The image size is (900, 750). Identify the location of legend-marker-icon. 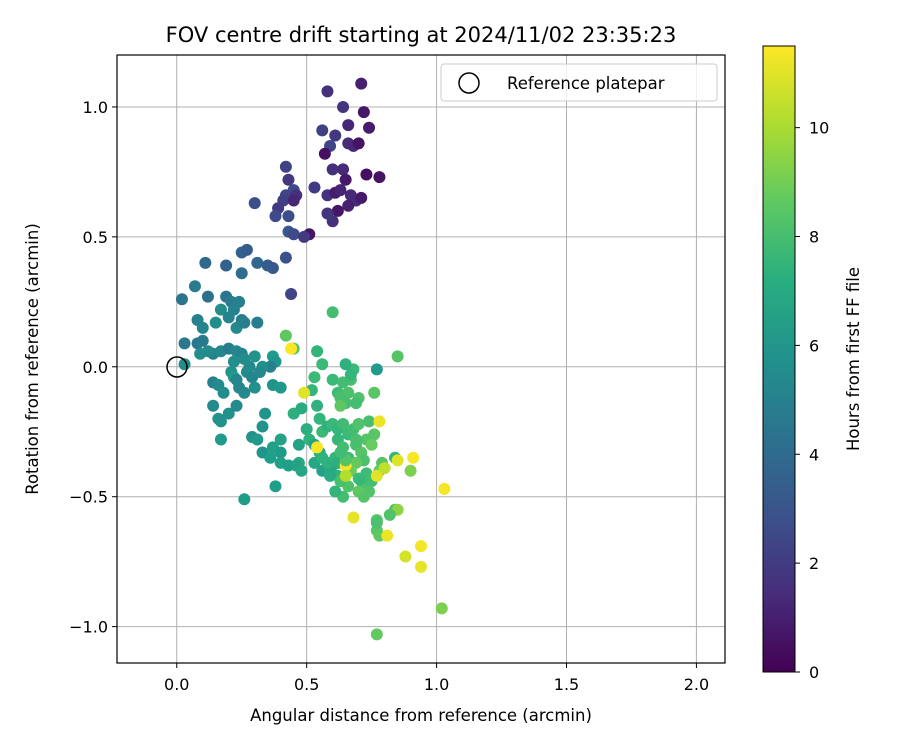
(469, 83).